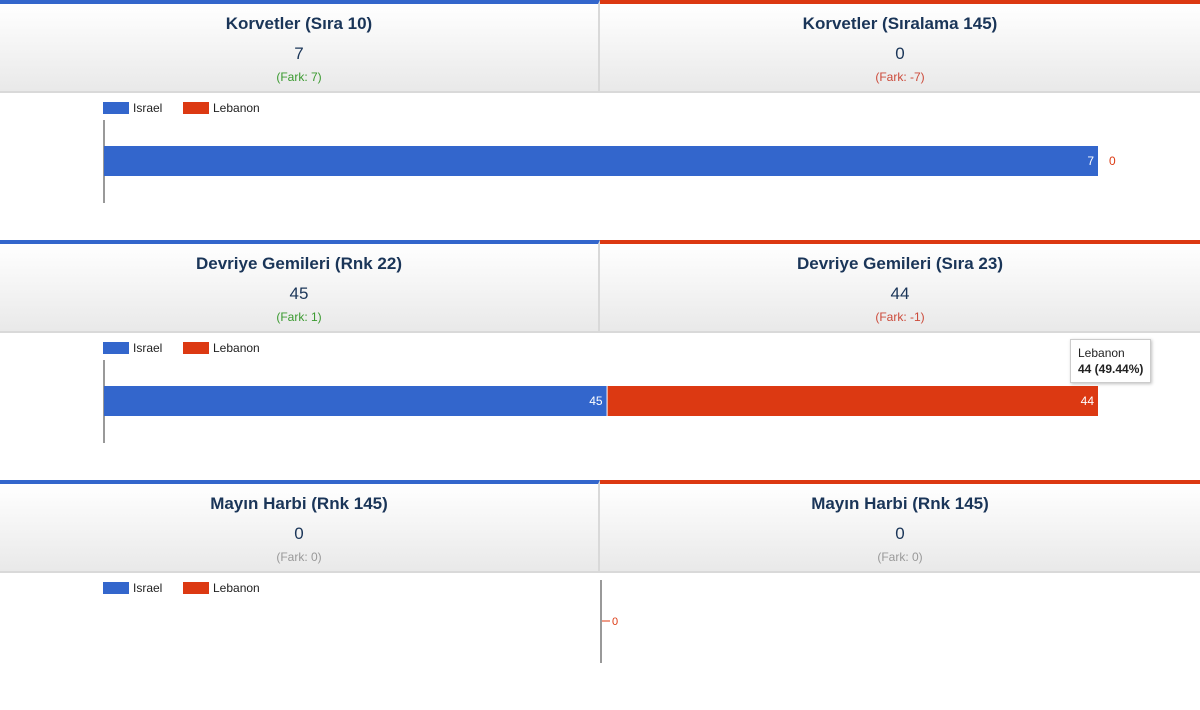  Describe the element at coordinates (299, 53) in the screenshot. I see `stat-value: 7` at that location.